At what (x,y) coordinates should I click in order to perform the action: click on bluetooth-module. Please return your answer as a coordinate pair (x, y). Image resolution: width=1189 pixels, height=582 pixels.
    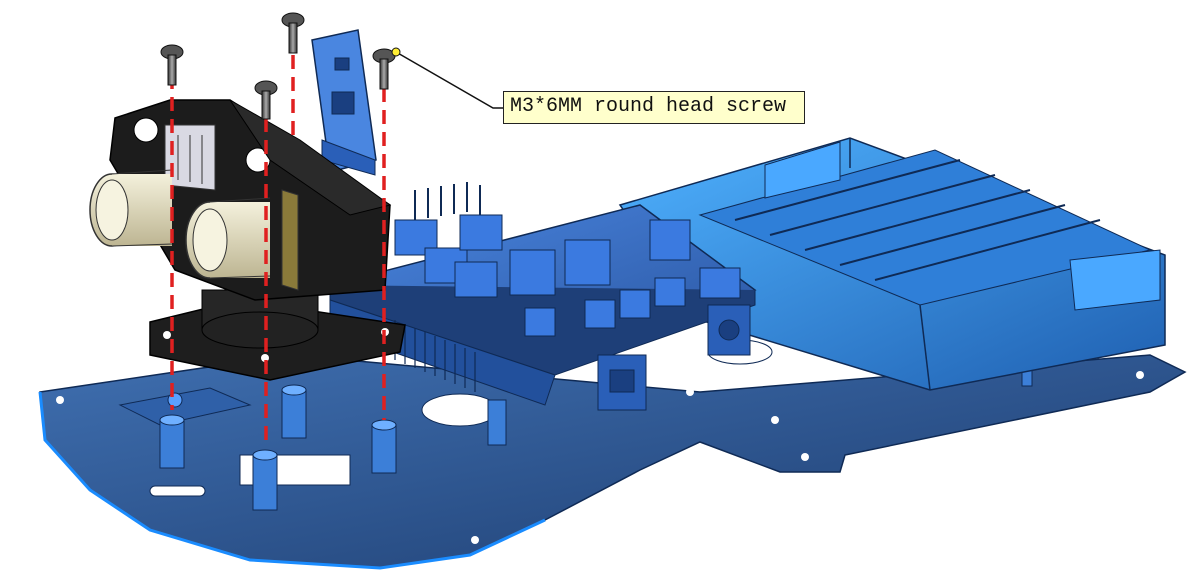
    Looking at the image, I should click on (344, 102).